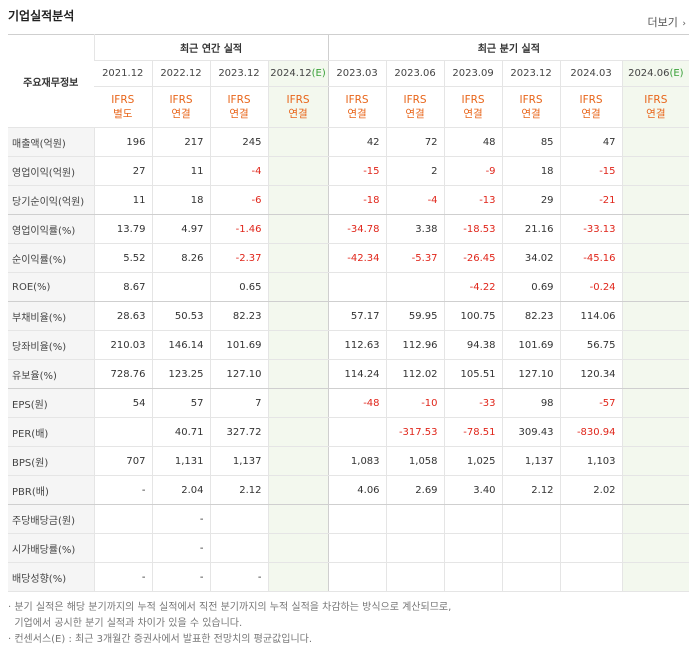 The image size is (694, 648). I want to click on period-label: 2024.12, so click(291, 73).